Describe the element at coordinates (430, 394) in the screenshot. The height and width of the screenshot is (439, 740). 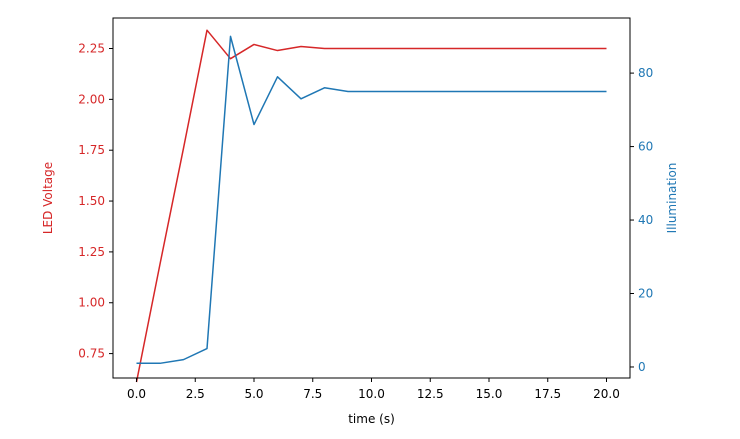
I see `x-tick-label: 12.5` at that location.